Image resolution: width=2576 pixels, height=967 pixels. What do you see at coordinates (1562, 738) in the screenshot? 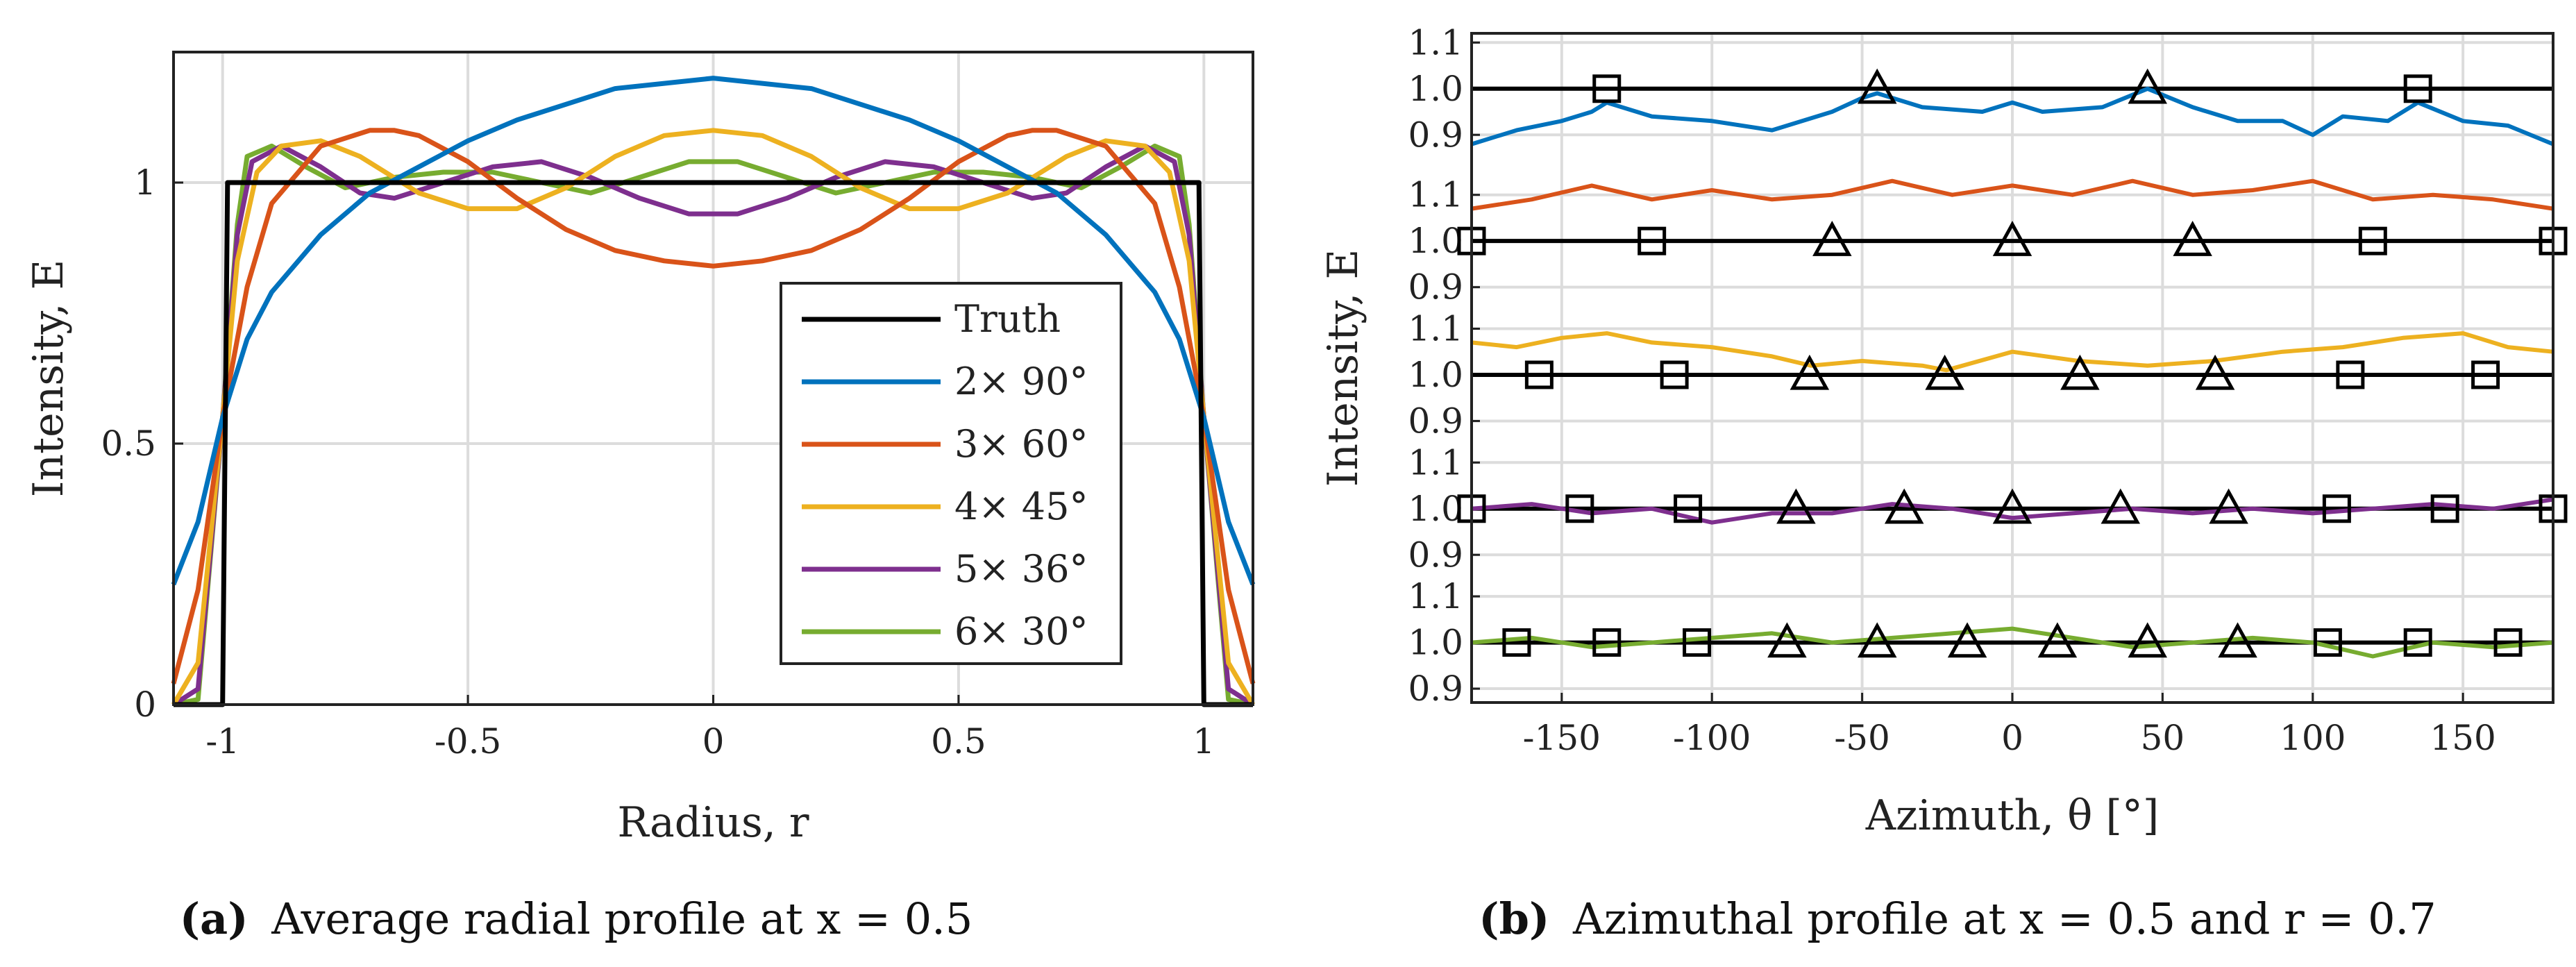
I see `x-tick-label: -150` at bounding box center [1562, 738].